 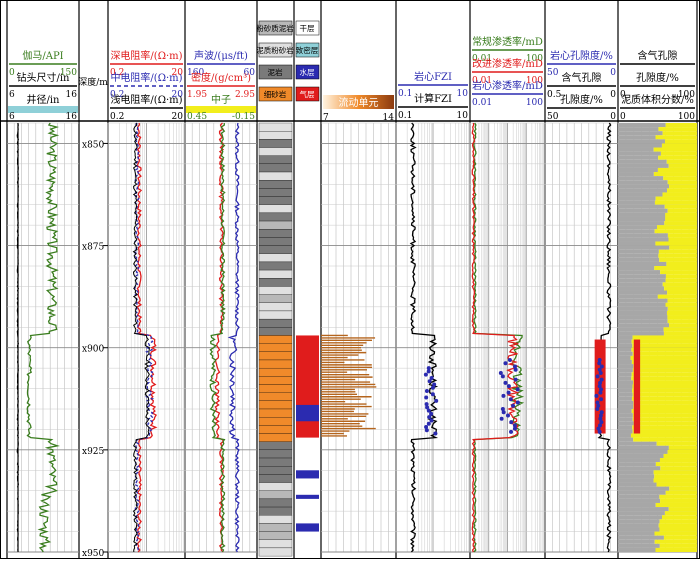 I want to click on legend-name: 中子, so click(x=221, y=99).